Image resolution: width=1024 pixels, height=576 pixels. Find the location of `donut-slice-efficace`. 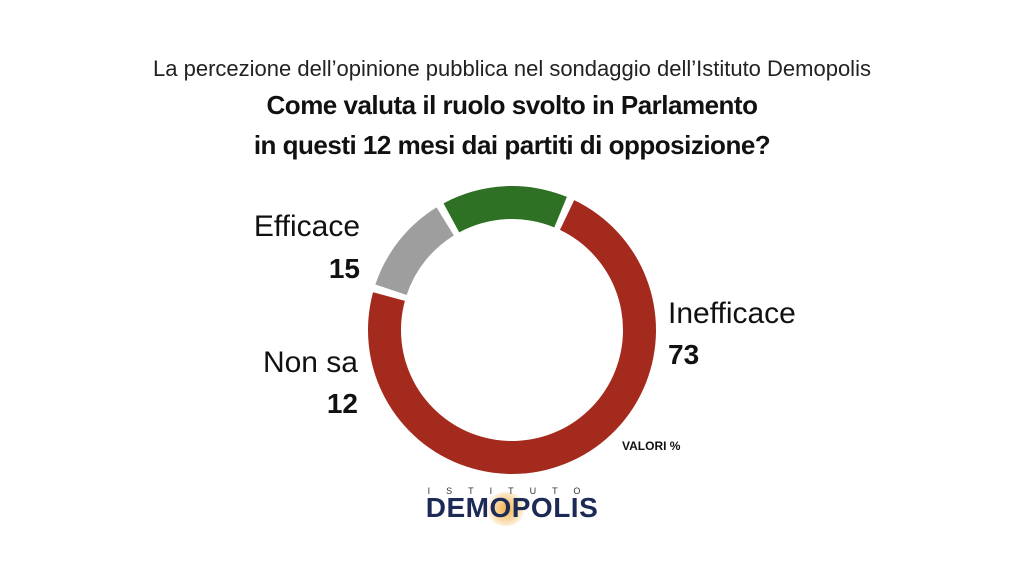

donut-slice-efficace is located at coordinates (505, 209).